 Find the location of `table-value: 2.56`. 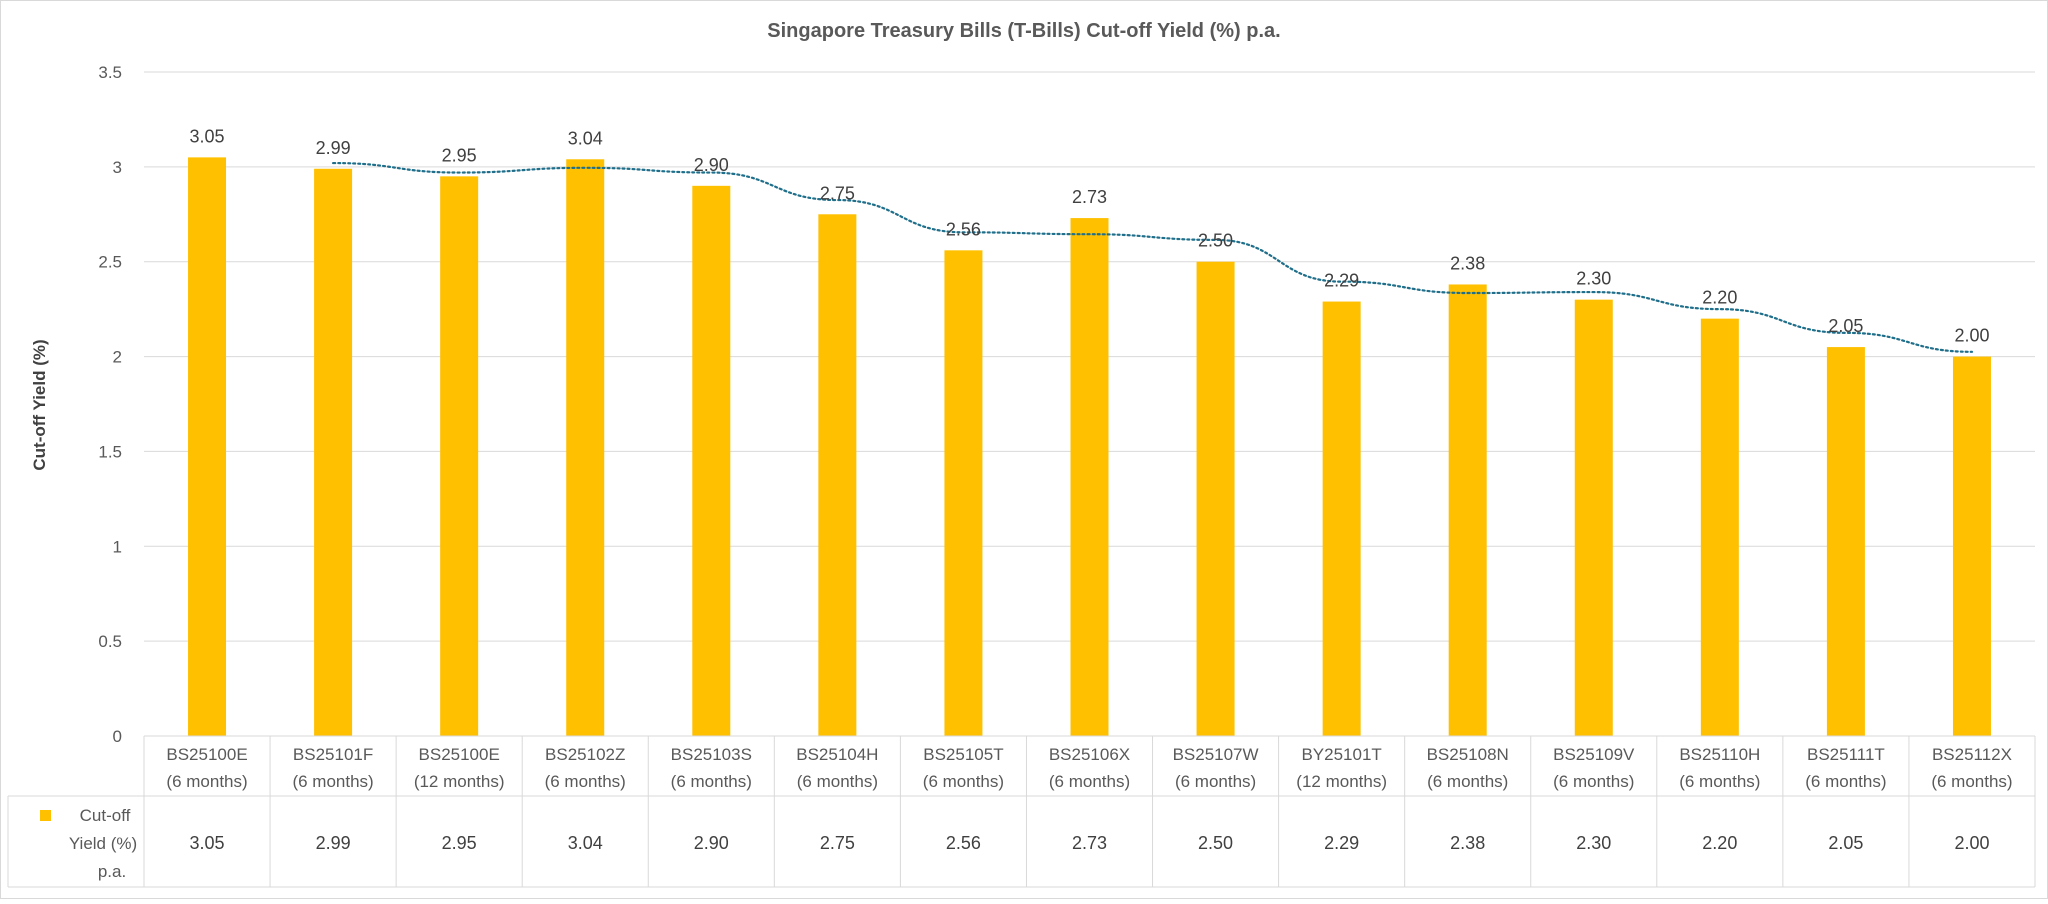

table-value: 2.56 is located at coordinates (963, 843).